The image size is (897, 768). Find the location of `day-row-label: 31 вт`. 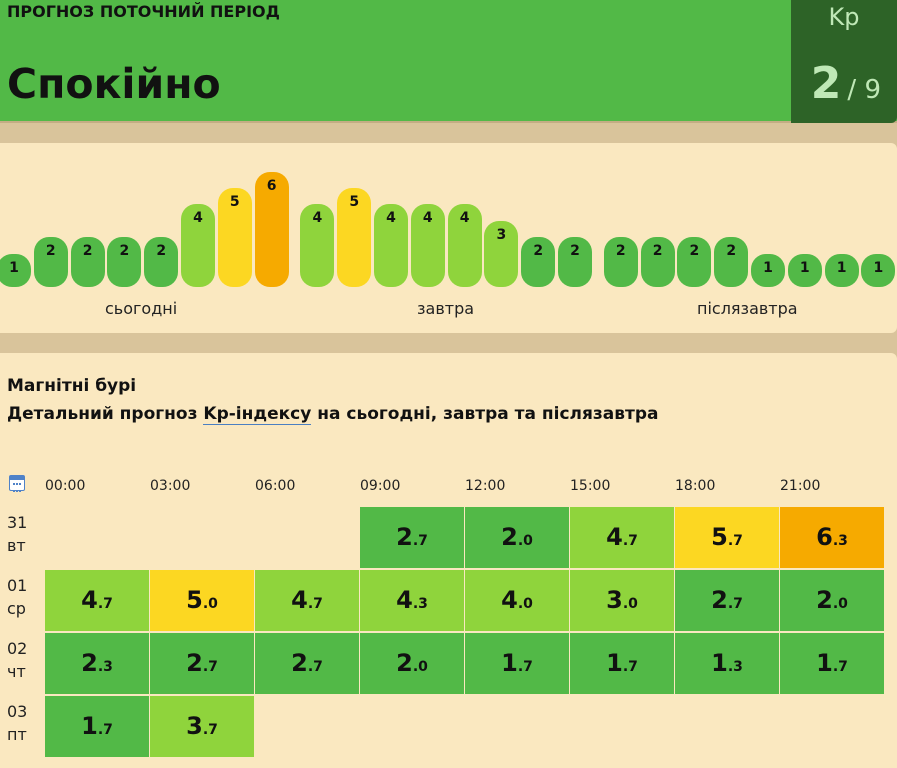

day-row-label: 31 вт is located at coordinates (17, 534).